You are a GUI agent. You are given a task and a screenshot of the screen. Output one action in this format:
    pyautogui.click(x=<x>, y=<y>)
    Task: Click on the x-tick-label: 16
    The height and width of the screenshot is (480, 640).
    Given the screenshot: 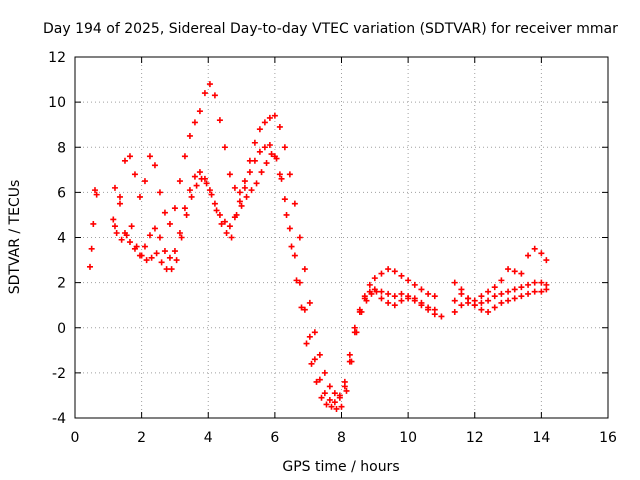 What is the action you would take?
    pyautogui.click(x=608, y=438)
    